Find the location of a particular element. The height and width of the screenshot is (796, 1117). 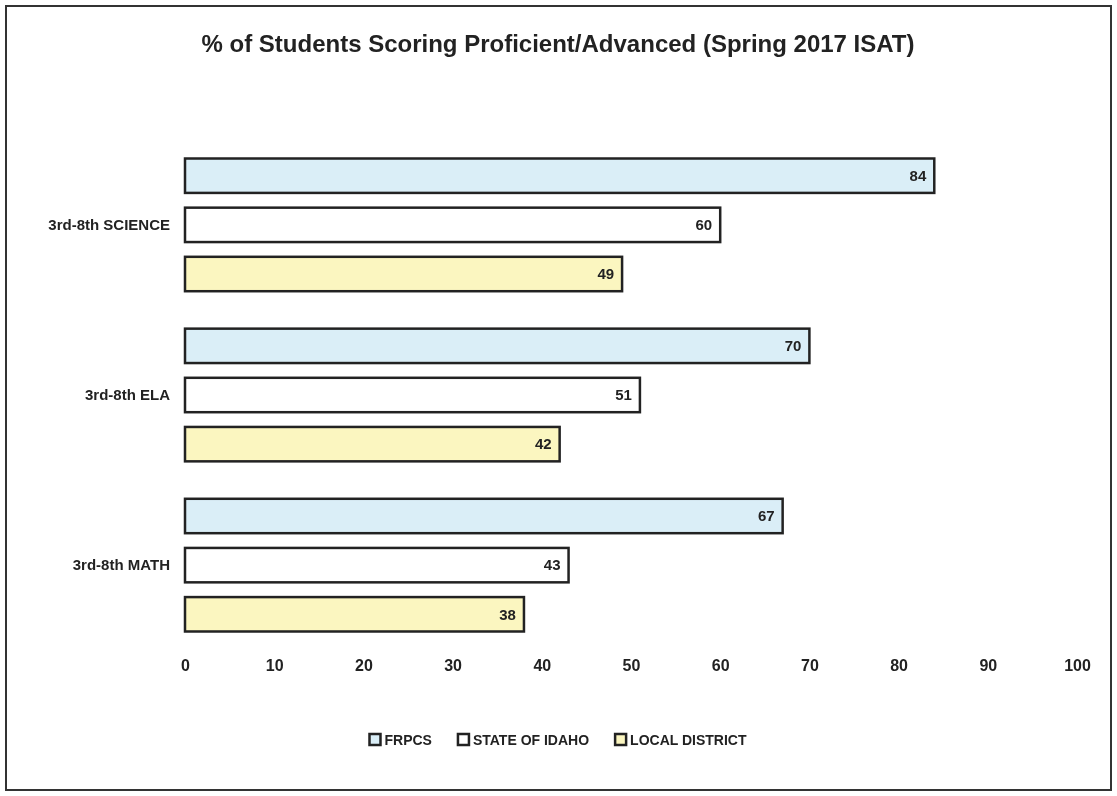

legend-label: LOCAL DISTRICT is located at coordinates (688, 739).